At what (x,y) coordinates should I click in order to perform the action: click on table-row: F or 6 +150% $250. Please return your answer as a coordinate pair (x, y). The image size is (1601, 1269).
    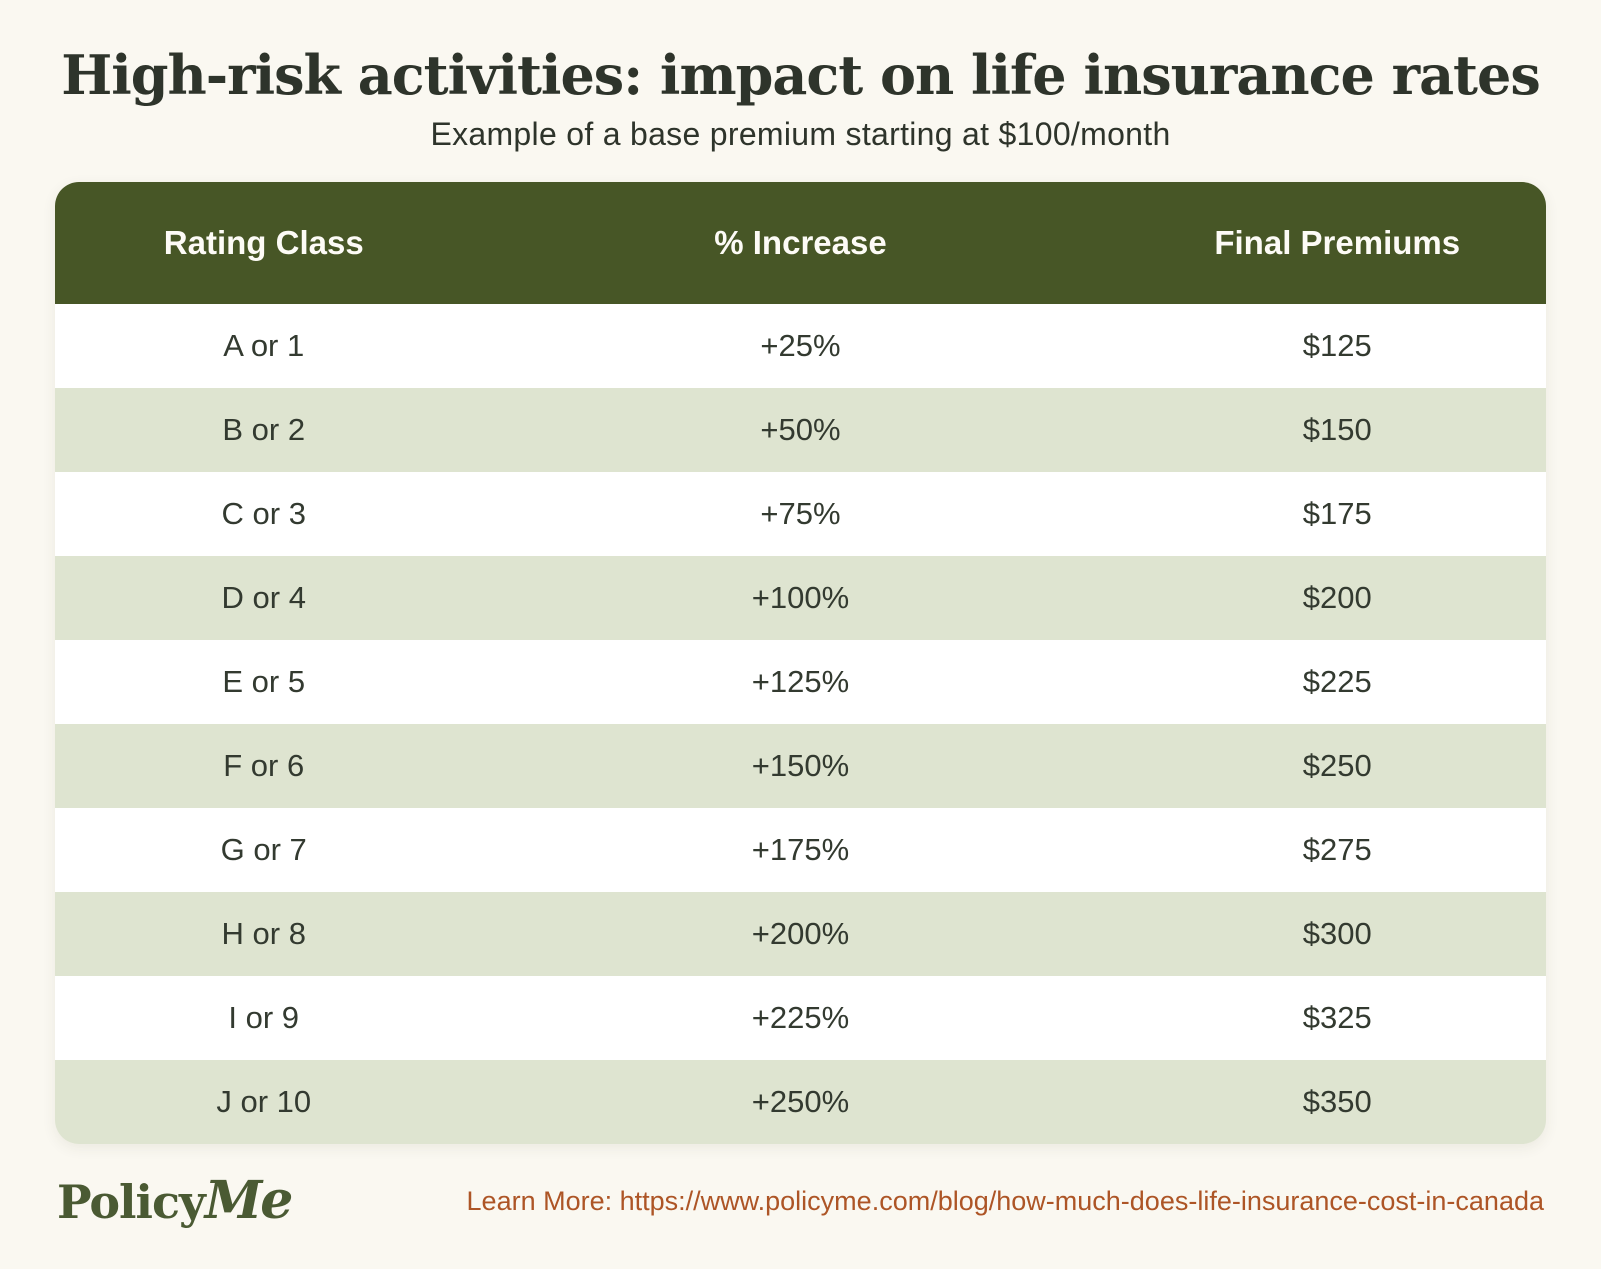
    Looking at the image, I should click on (800, 766).